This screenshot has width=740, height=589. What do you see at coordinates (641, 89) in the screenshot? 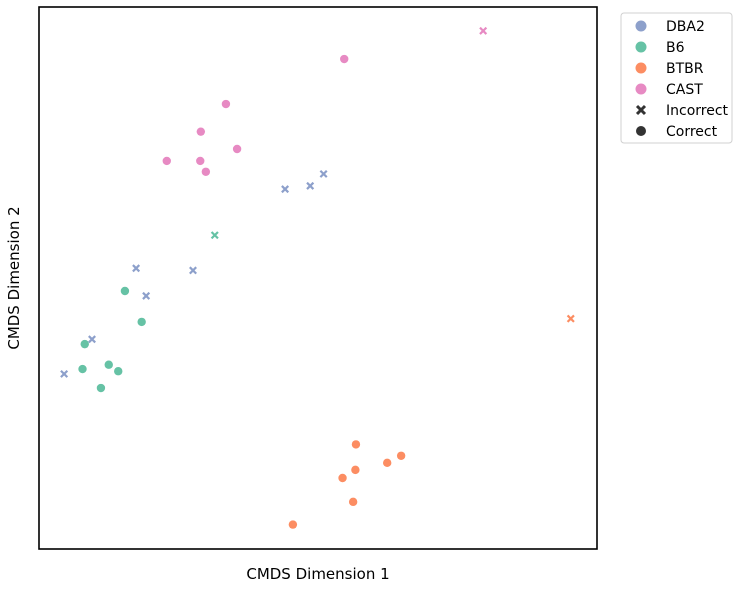
I see `legend-marker-cast` at bounding box center [641, 89].